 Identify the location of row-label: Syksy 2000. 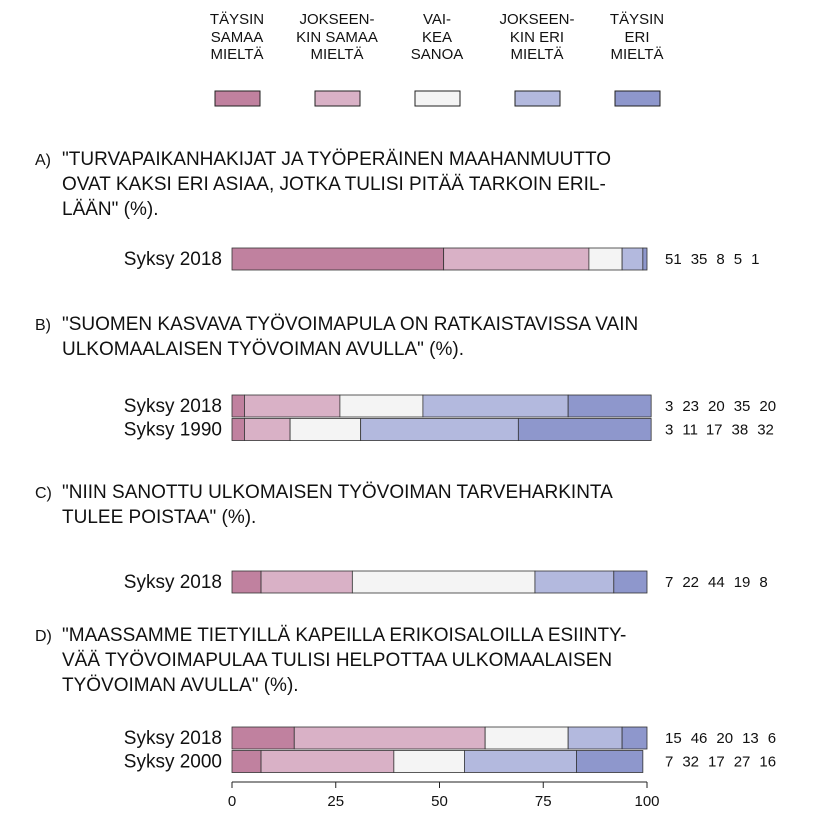
(173, 762).